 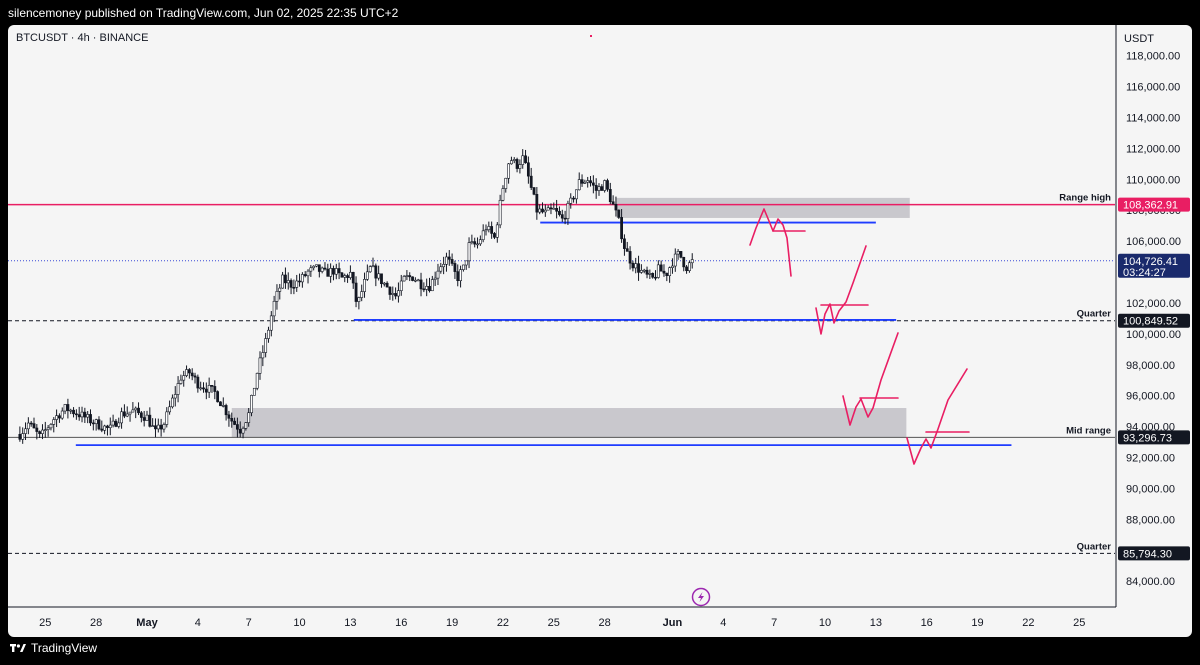 What do you see at coordinates (1147, 554) in the screenshot?
I see `level-price-tag: 85,794.30` at bounding box center [1147, 554].